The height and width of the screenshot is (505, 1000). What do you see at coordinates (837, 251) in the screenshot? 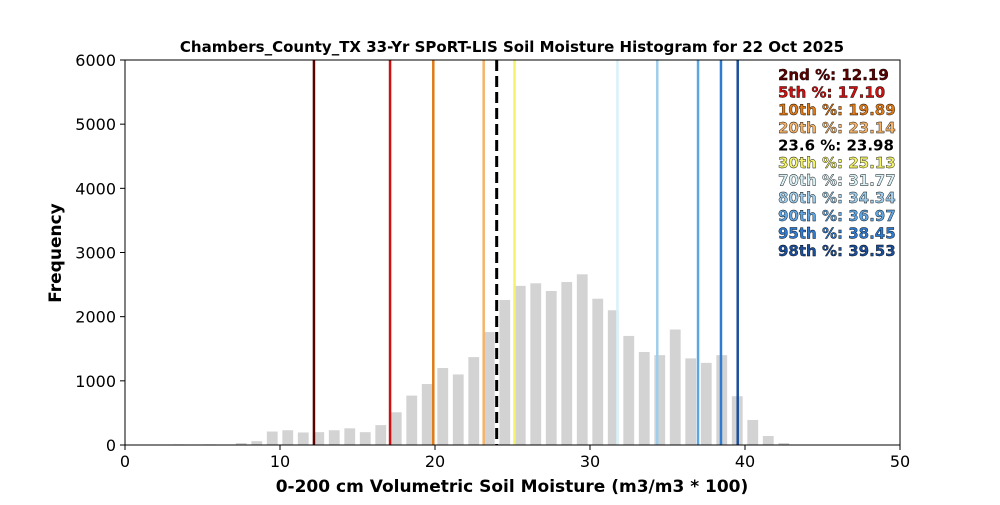
I see `legend-entry: 98th %: 39.53` at bounding box center [837, 251].